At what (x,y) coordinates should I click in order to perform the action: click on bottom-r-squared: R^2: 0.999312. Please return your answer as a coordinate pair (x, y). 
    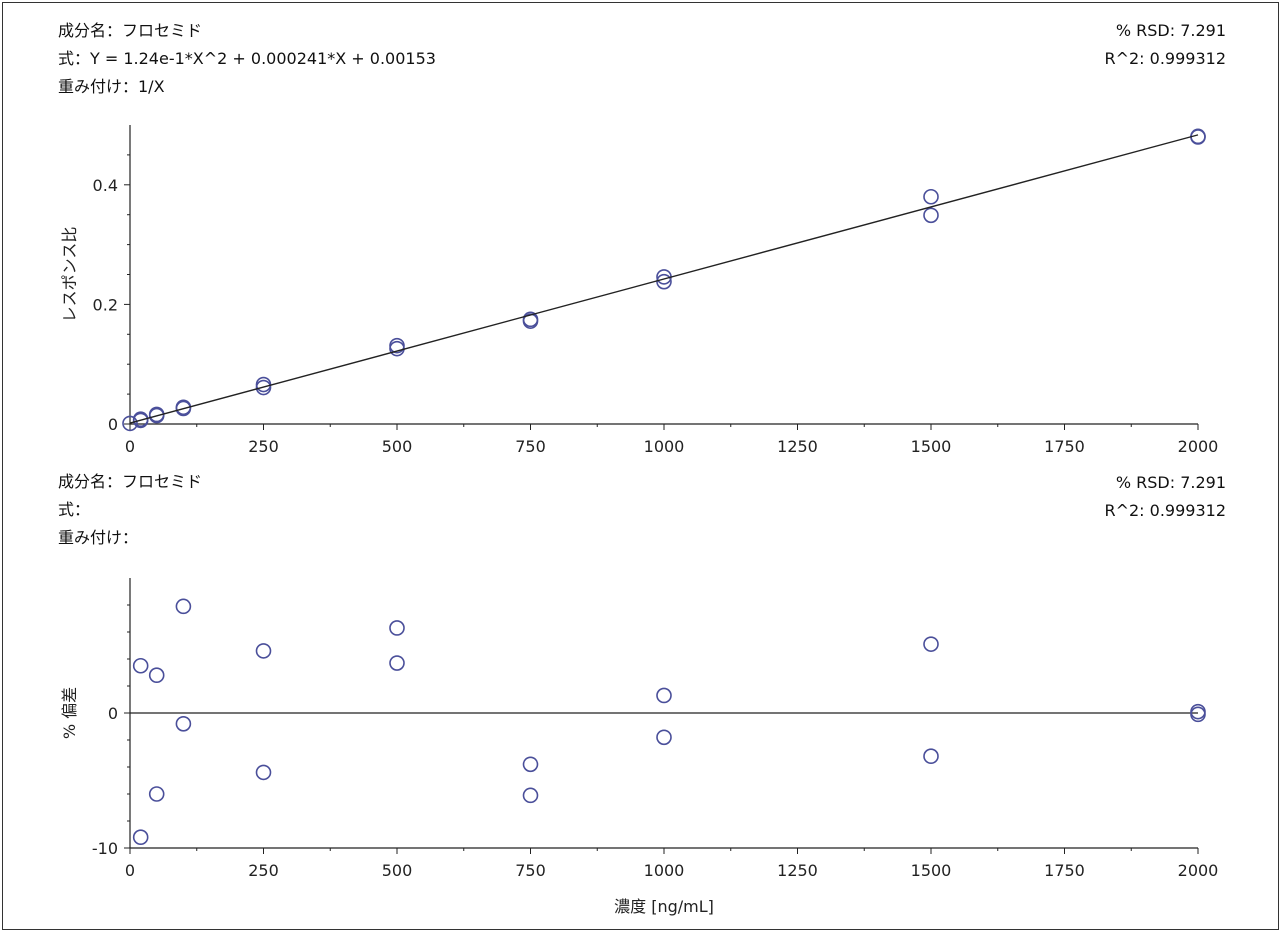
    Looking at the image, I should click on (1165, 510).